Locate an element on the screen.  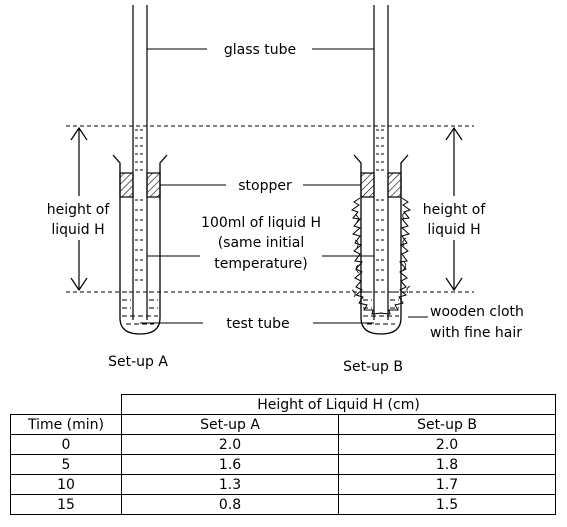
setup-a-caption: Set-up A is located at coordinates (138, 362).